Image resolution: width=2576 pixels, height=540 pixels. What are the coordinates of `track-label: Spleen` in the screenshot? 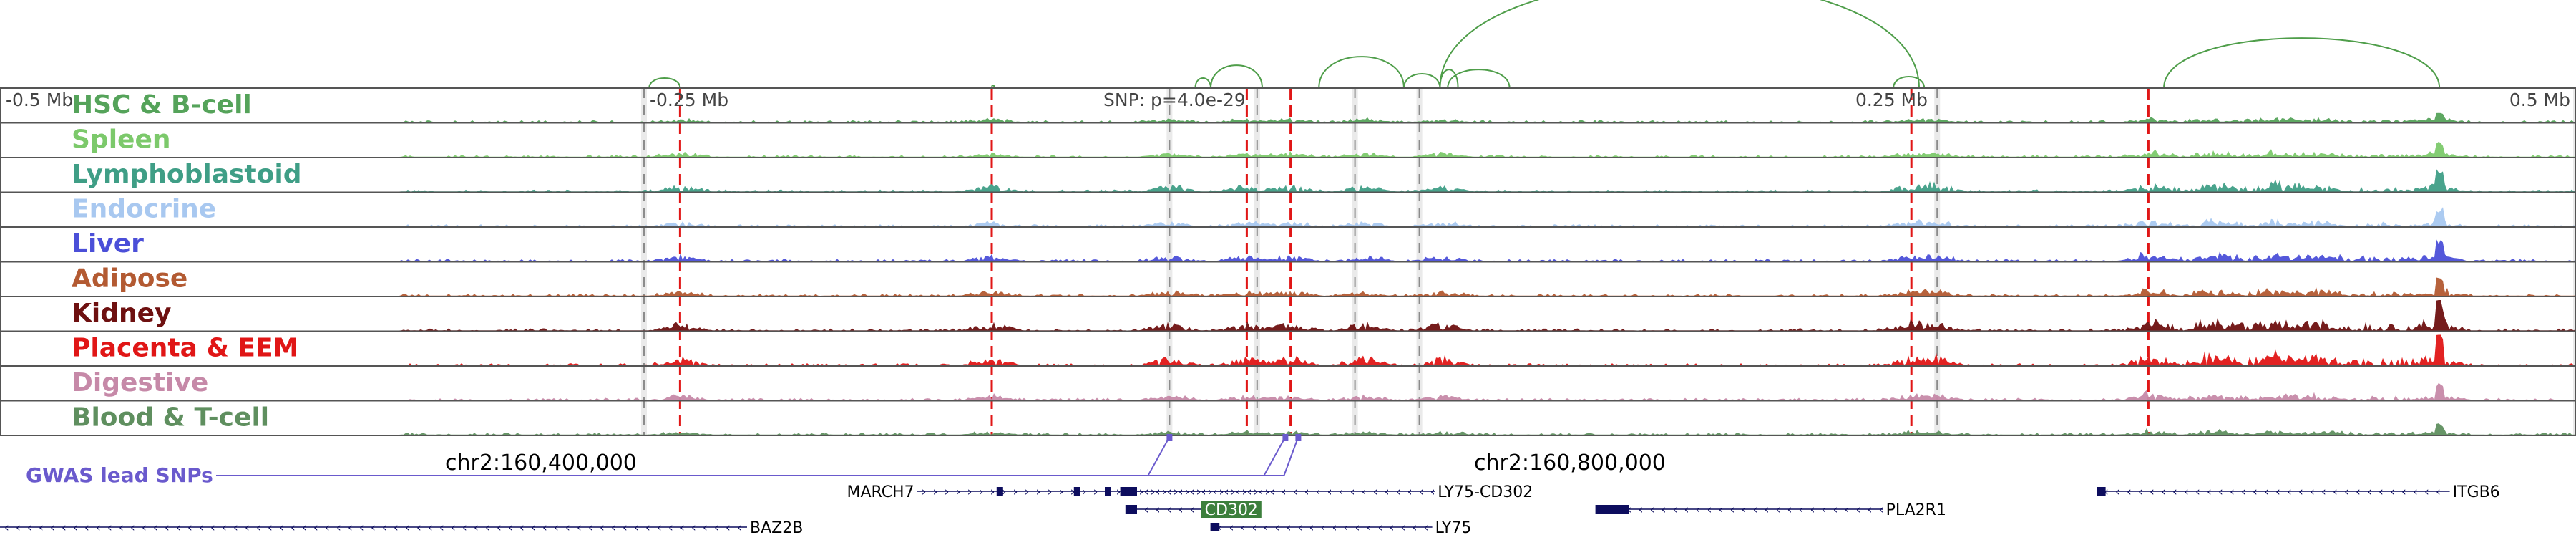 It's located at (122, 140).